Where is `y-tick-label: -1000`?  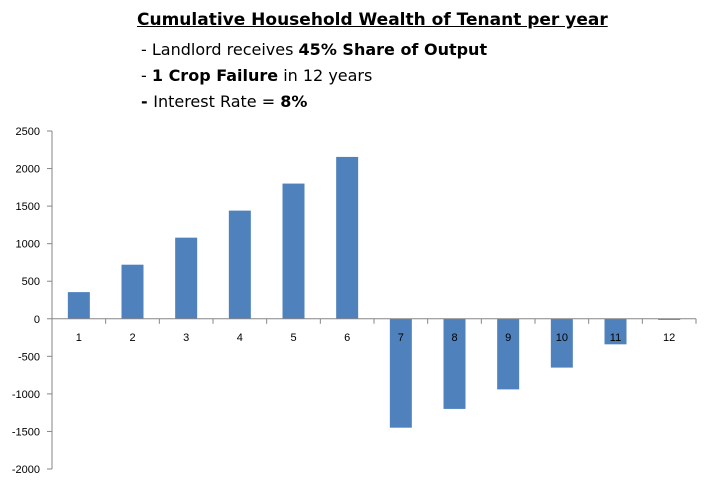 y-tick-label: -1000 is located at coordinates (26, 395).